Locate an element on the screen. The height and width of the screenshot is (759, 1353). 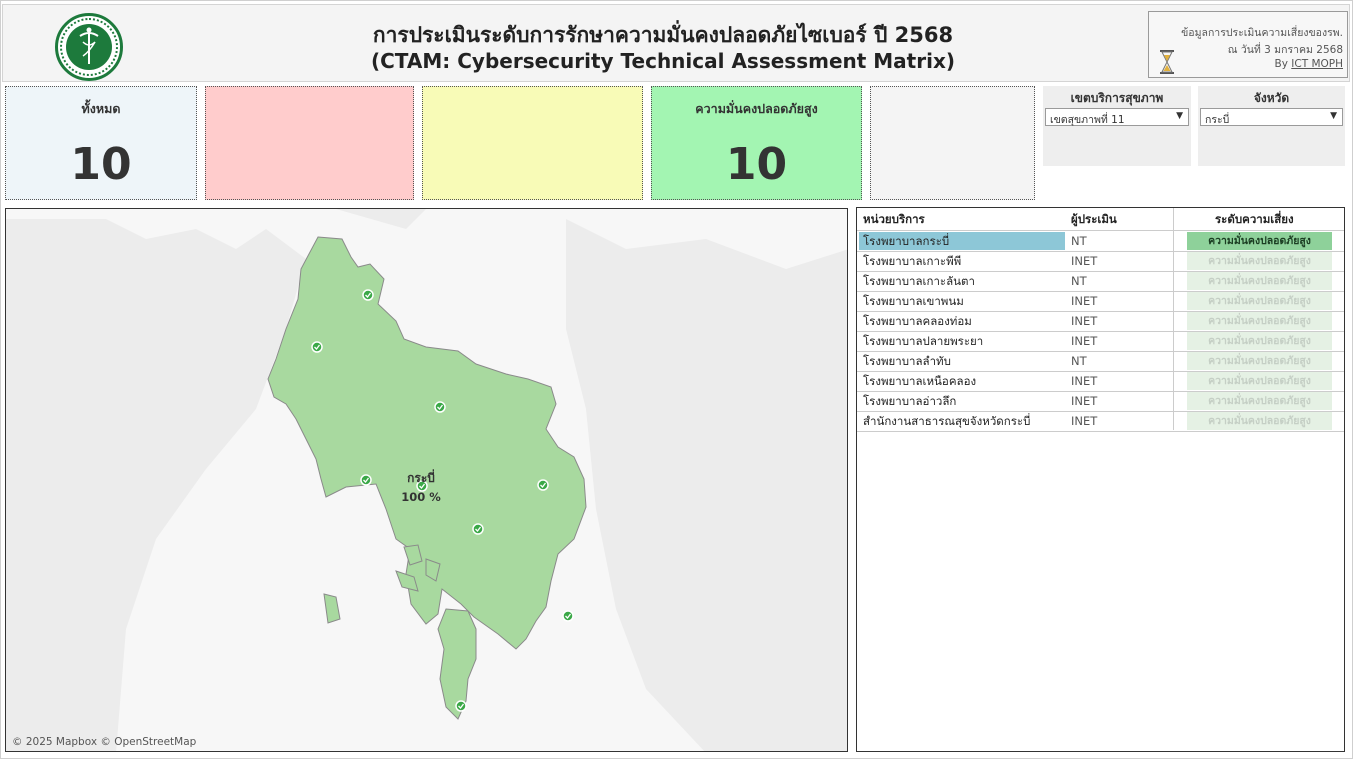
province-select-value: กระบี่ is located at coordinates (1217, 120).